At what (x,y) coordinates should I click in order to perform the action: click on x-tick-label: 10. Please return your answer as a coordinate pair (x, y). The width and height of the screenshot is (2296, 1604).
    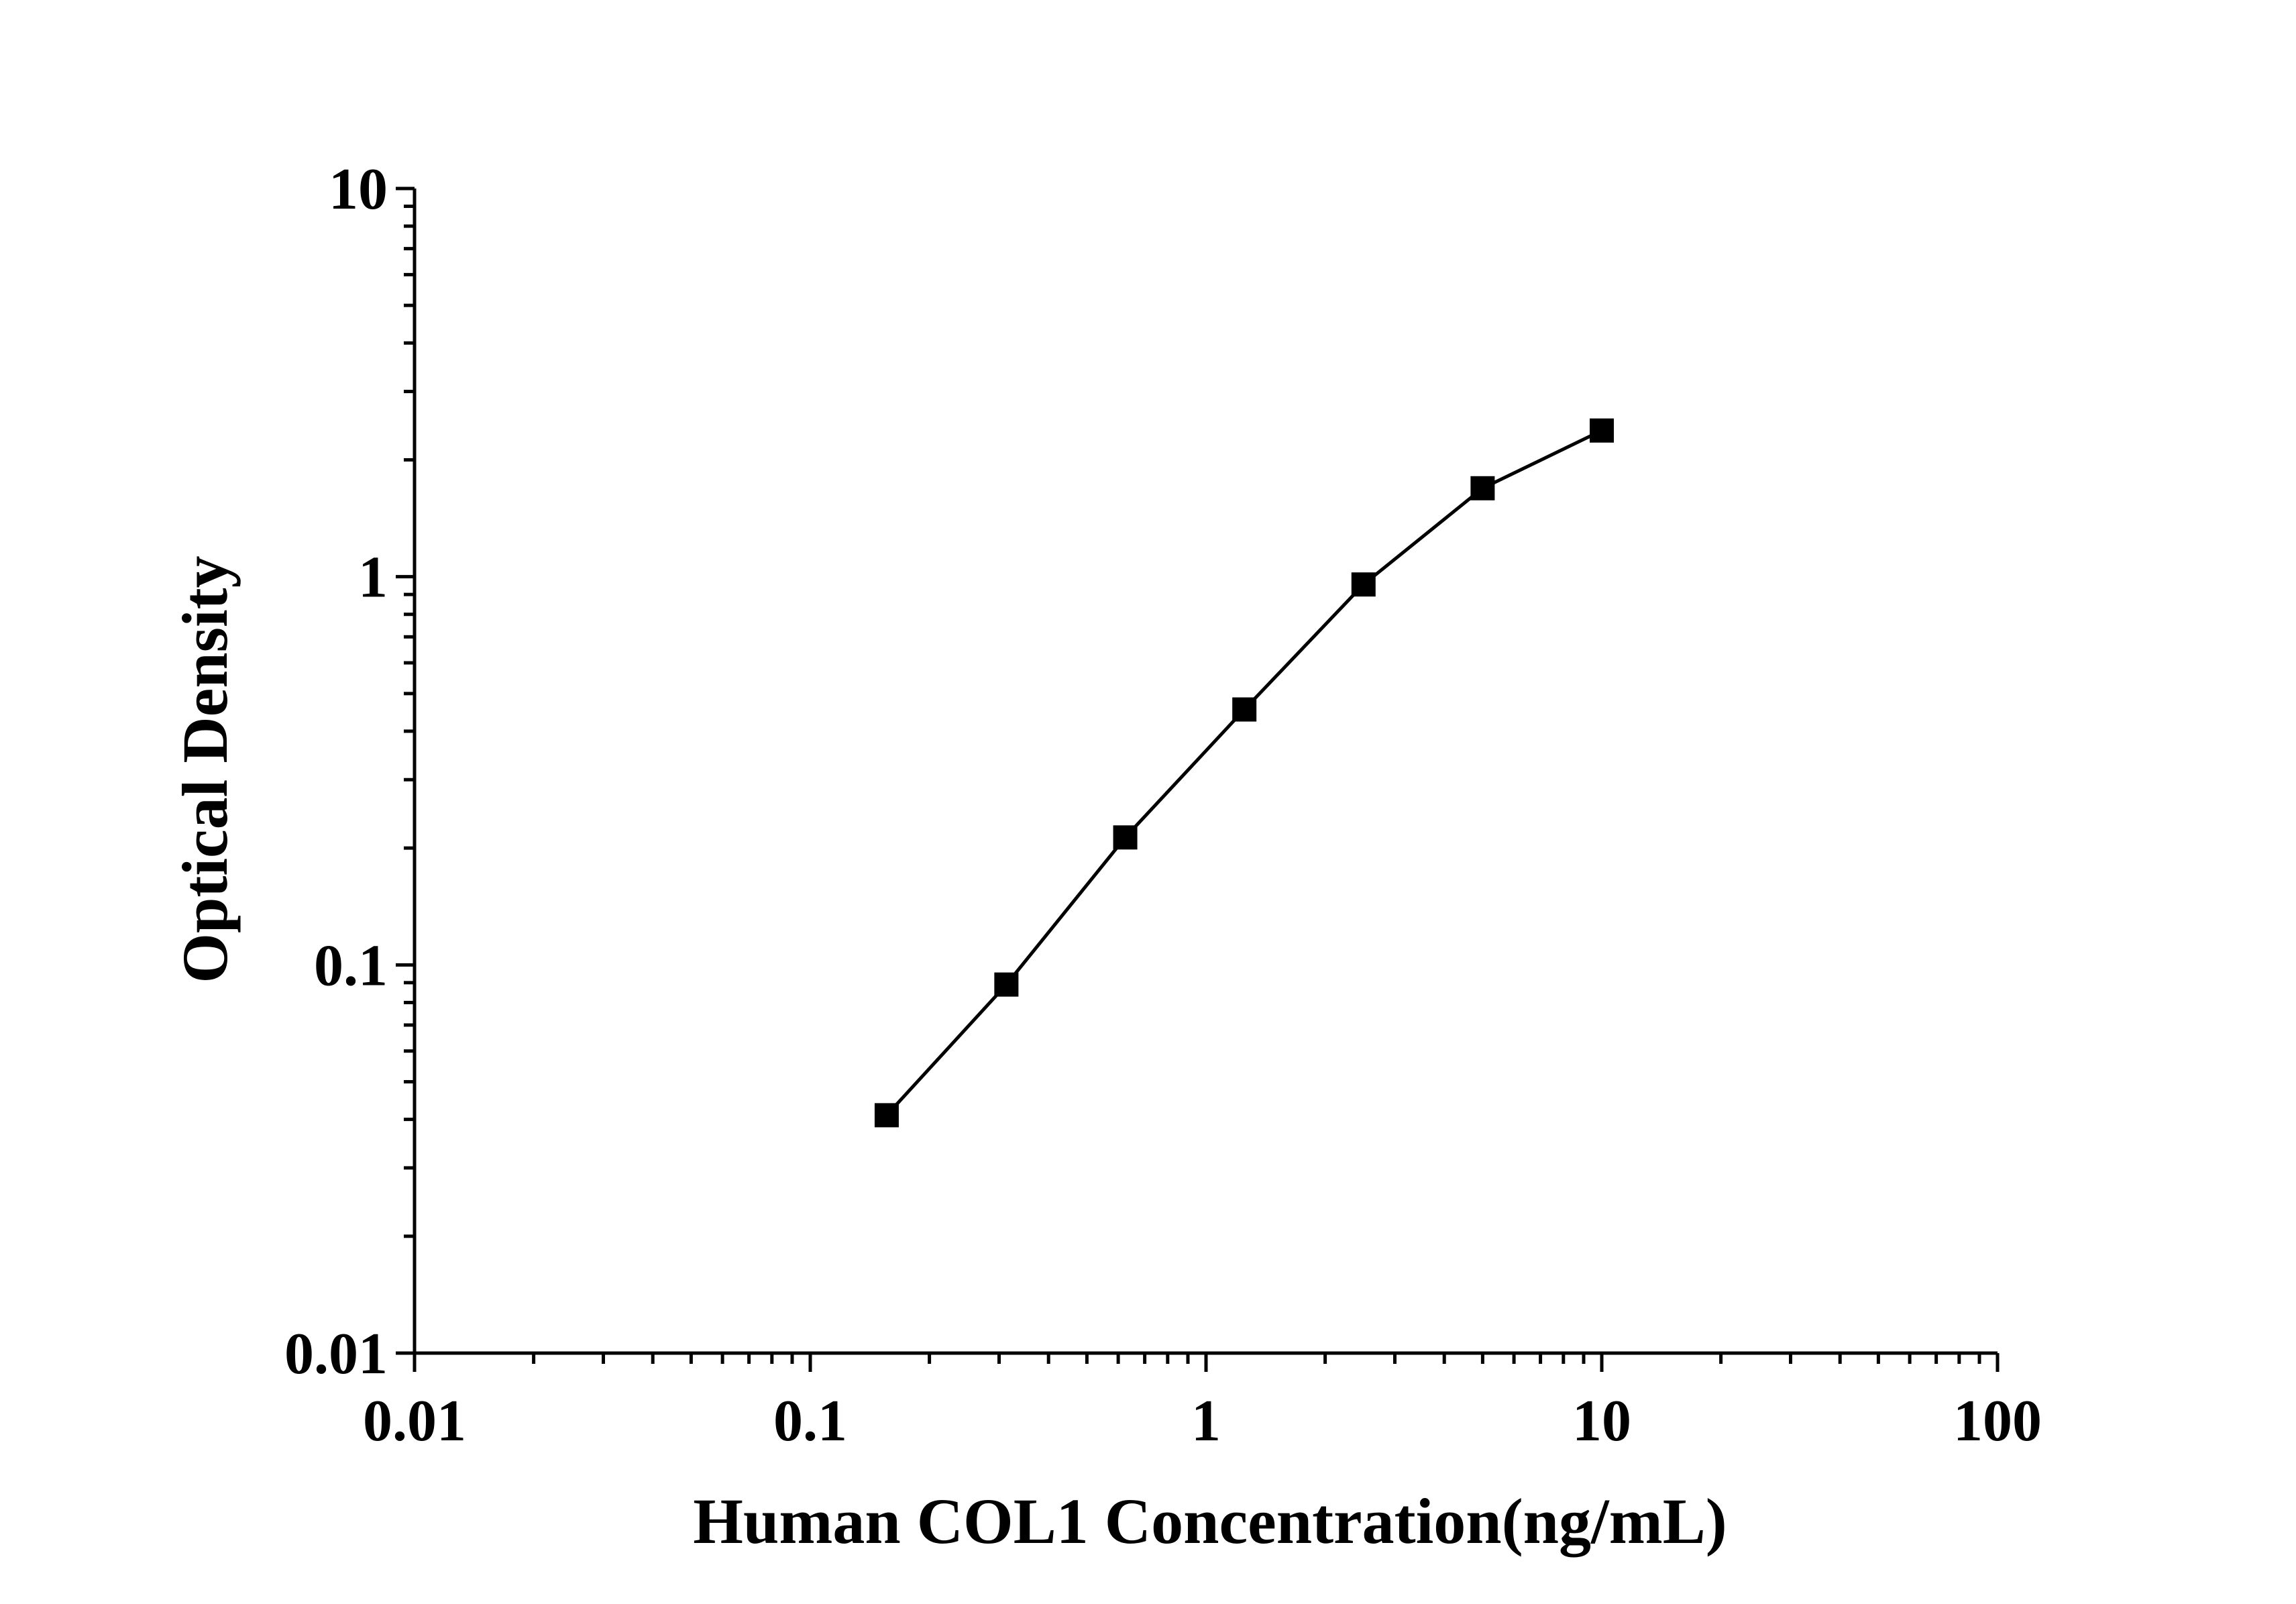
    Looking at the image, I should click on (1601, 1421).